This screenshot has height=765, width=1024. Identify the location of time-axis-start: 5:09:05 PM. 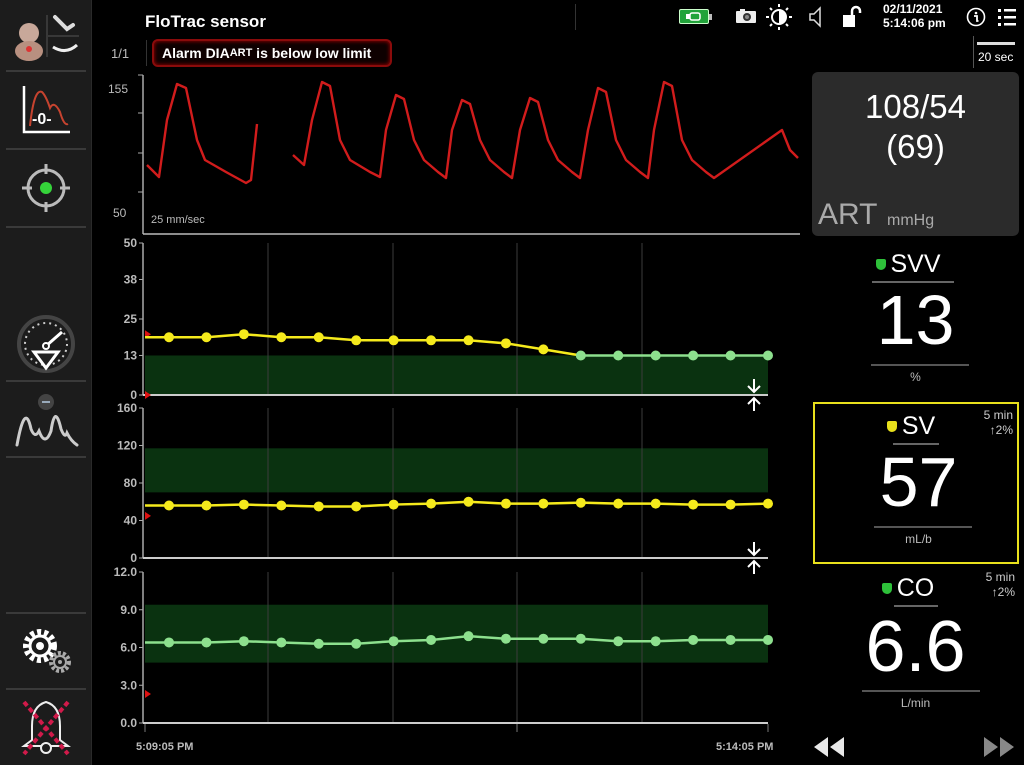
(164, 747).